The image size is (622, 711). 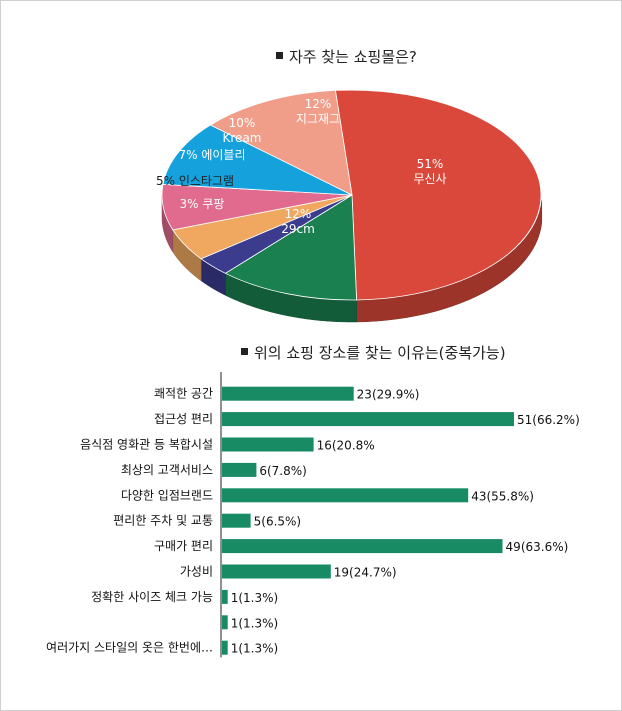 What do you see at coordinates (211, 155) in the screenshot?
I see `pie-label-에이블리: 7% 에이블리` at bounding box center [211, 155].